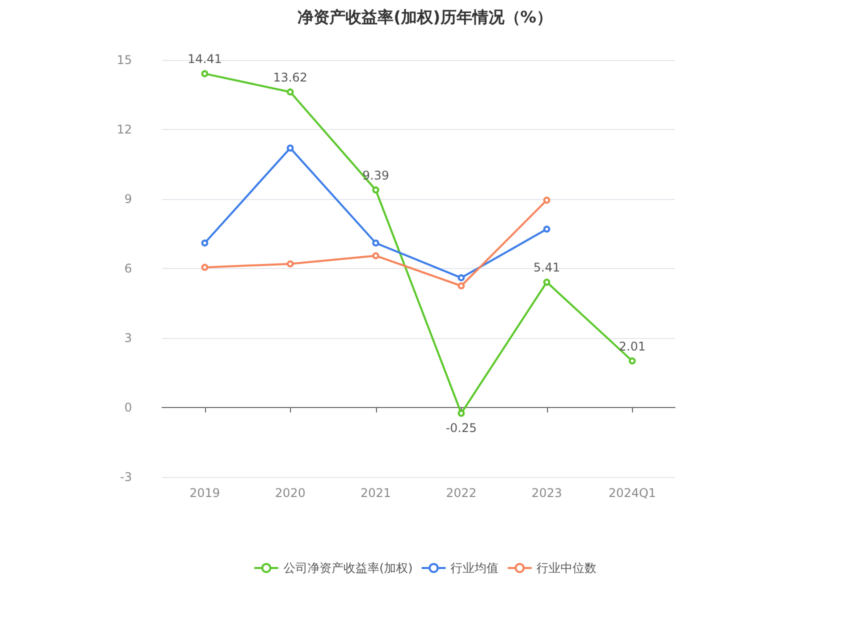 The width and height of the screenshot is (850, 637). Describe the element at coordinates (546, 493) in the screenshot. I see `x-tick-label: 2023` at that location.